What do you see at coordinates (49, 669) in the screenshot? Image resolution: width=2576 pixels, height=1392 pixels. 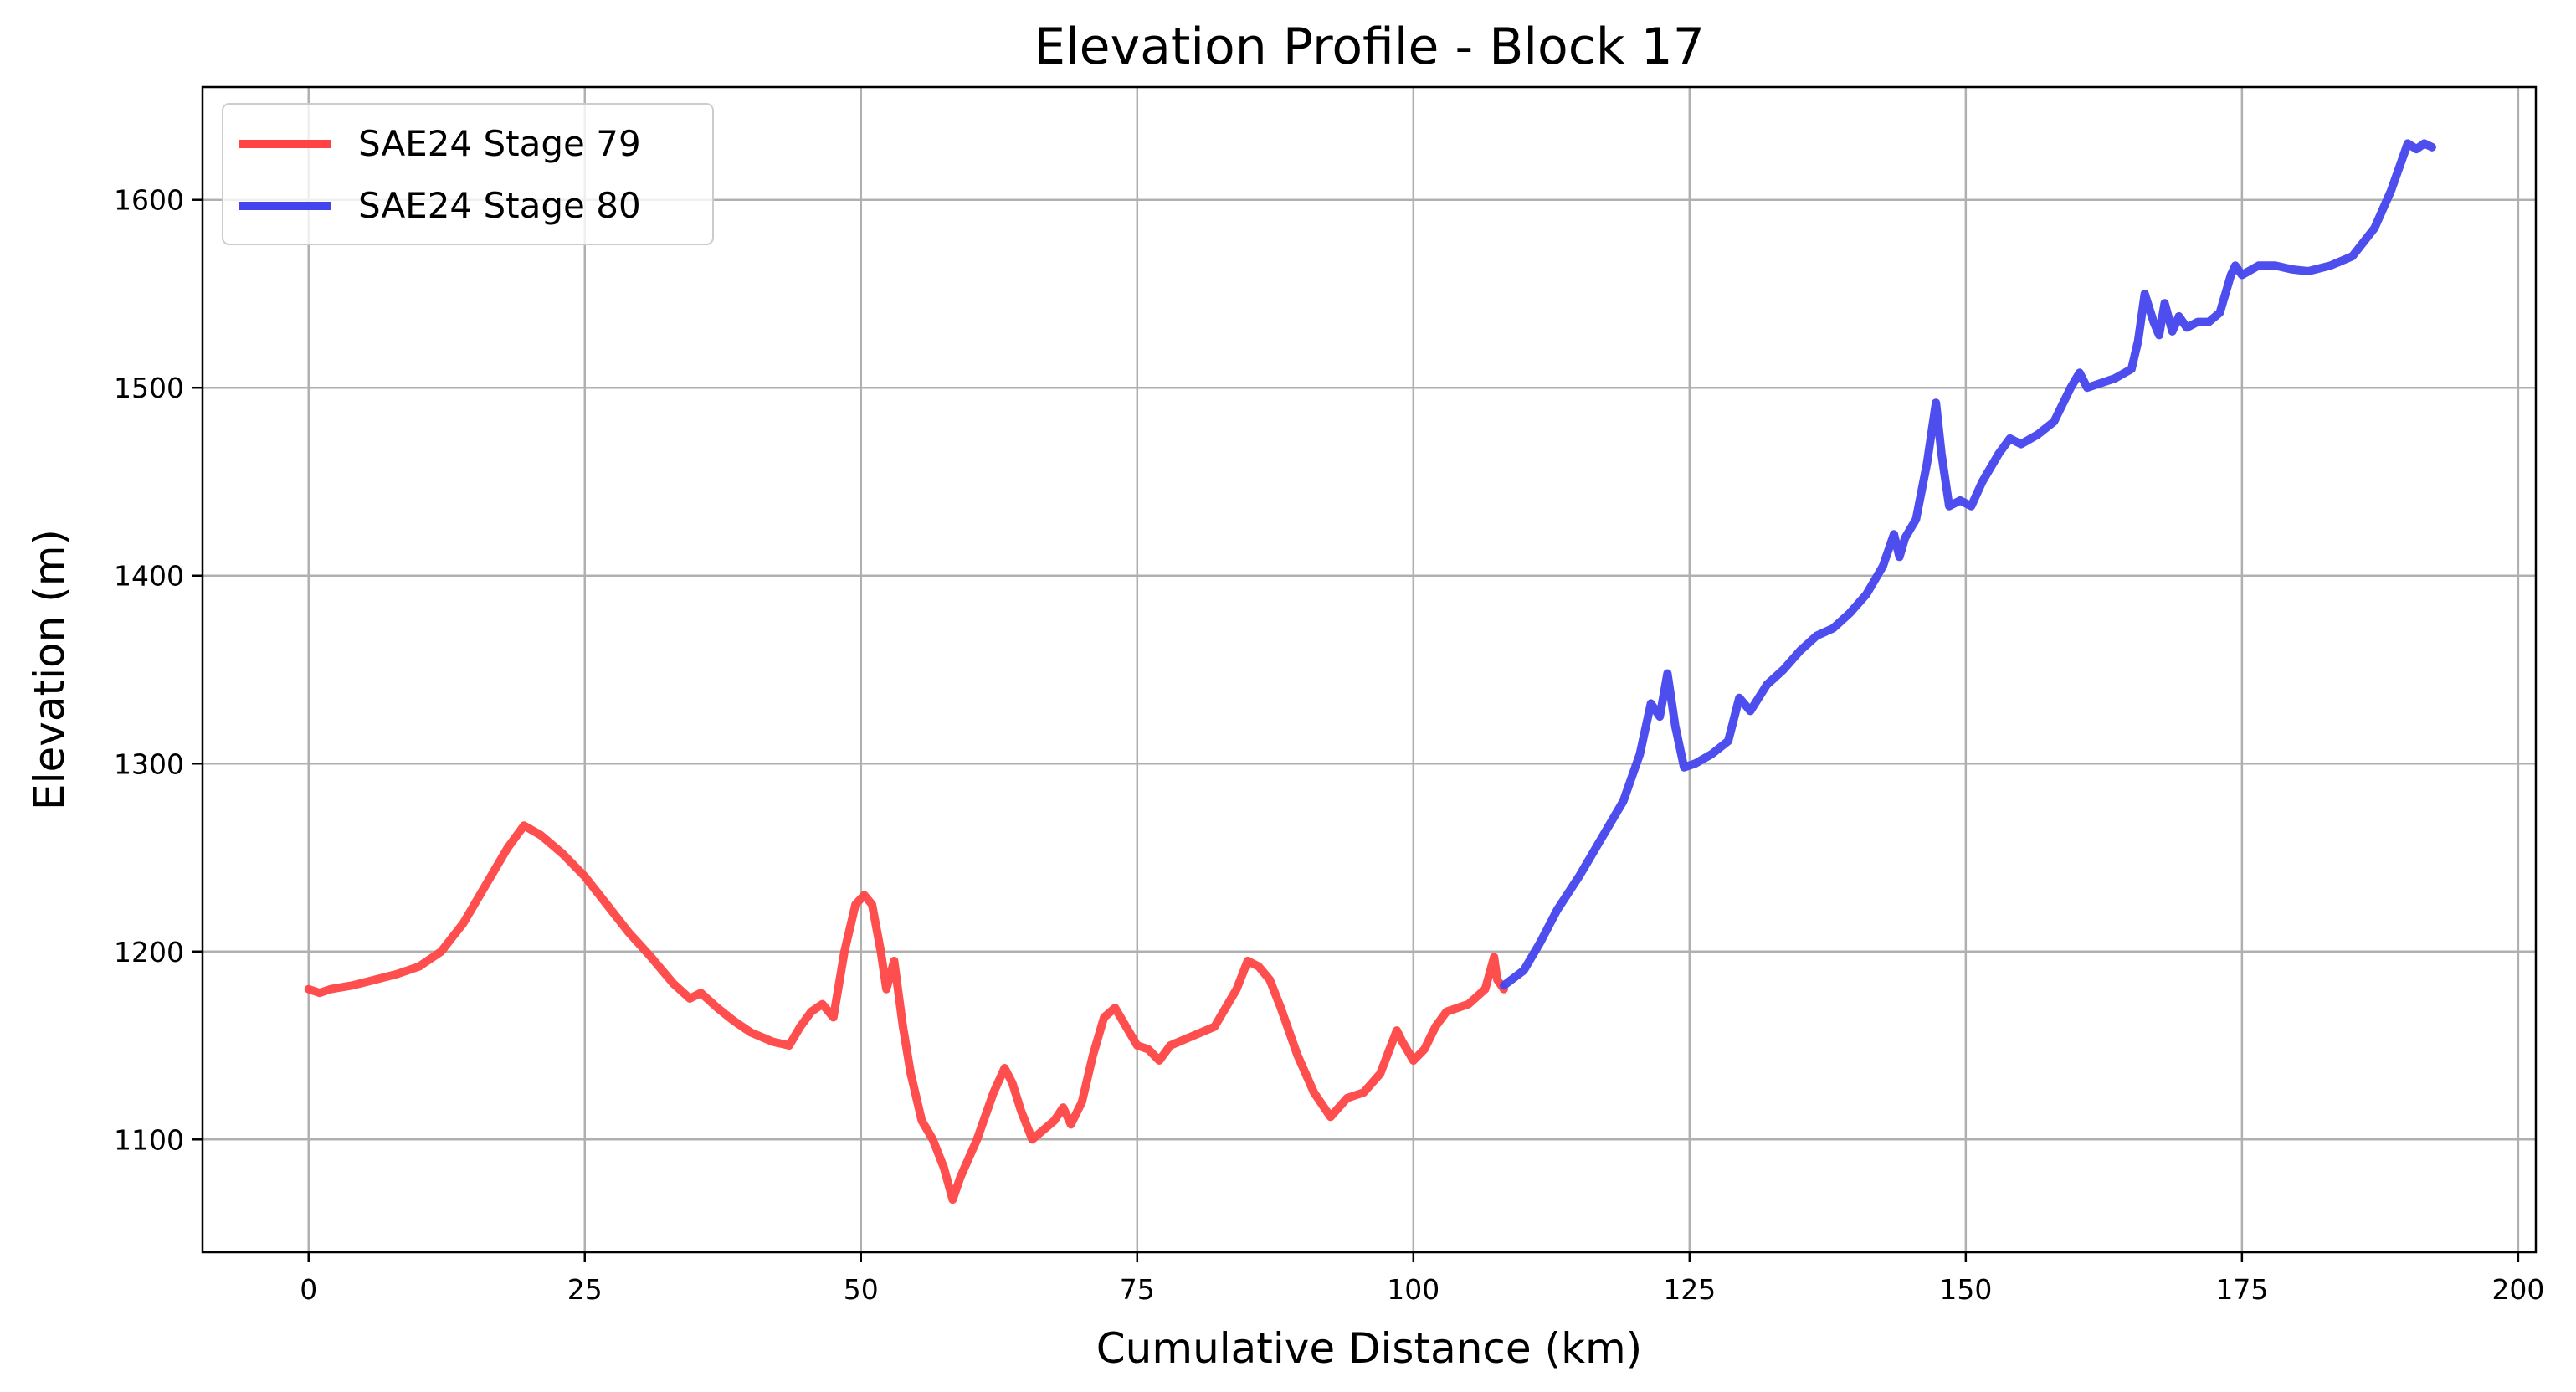 I see `y-axis-label: Elevation (m)` at bounding box center [49, 669].